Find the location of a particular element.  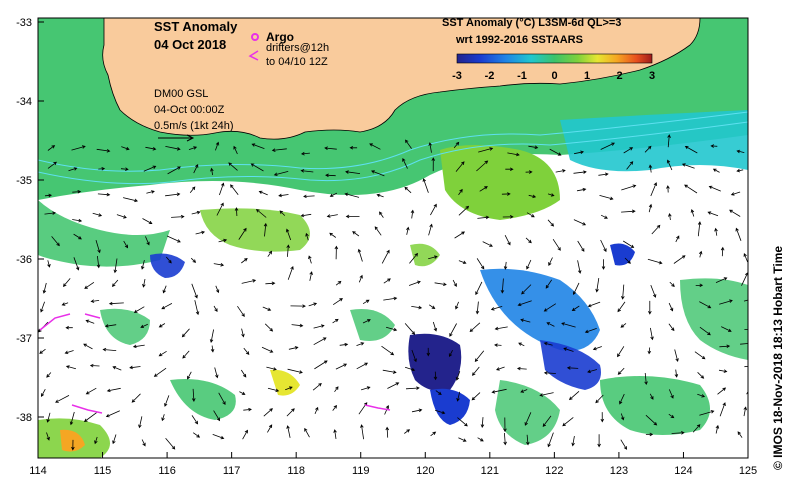

drifter-legend-marker is located at coordinates (253, 55).